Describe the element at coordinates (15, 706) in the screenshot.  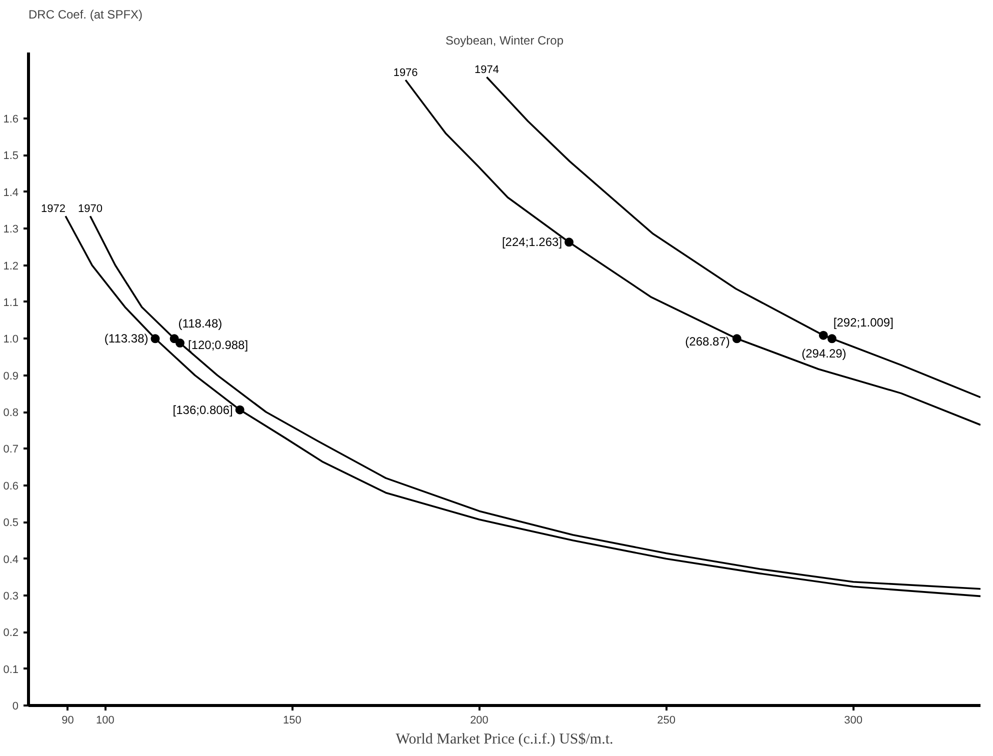
I see `y-tick-label: 0` at that location.